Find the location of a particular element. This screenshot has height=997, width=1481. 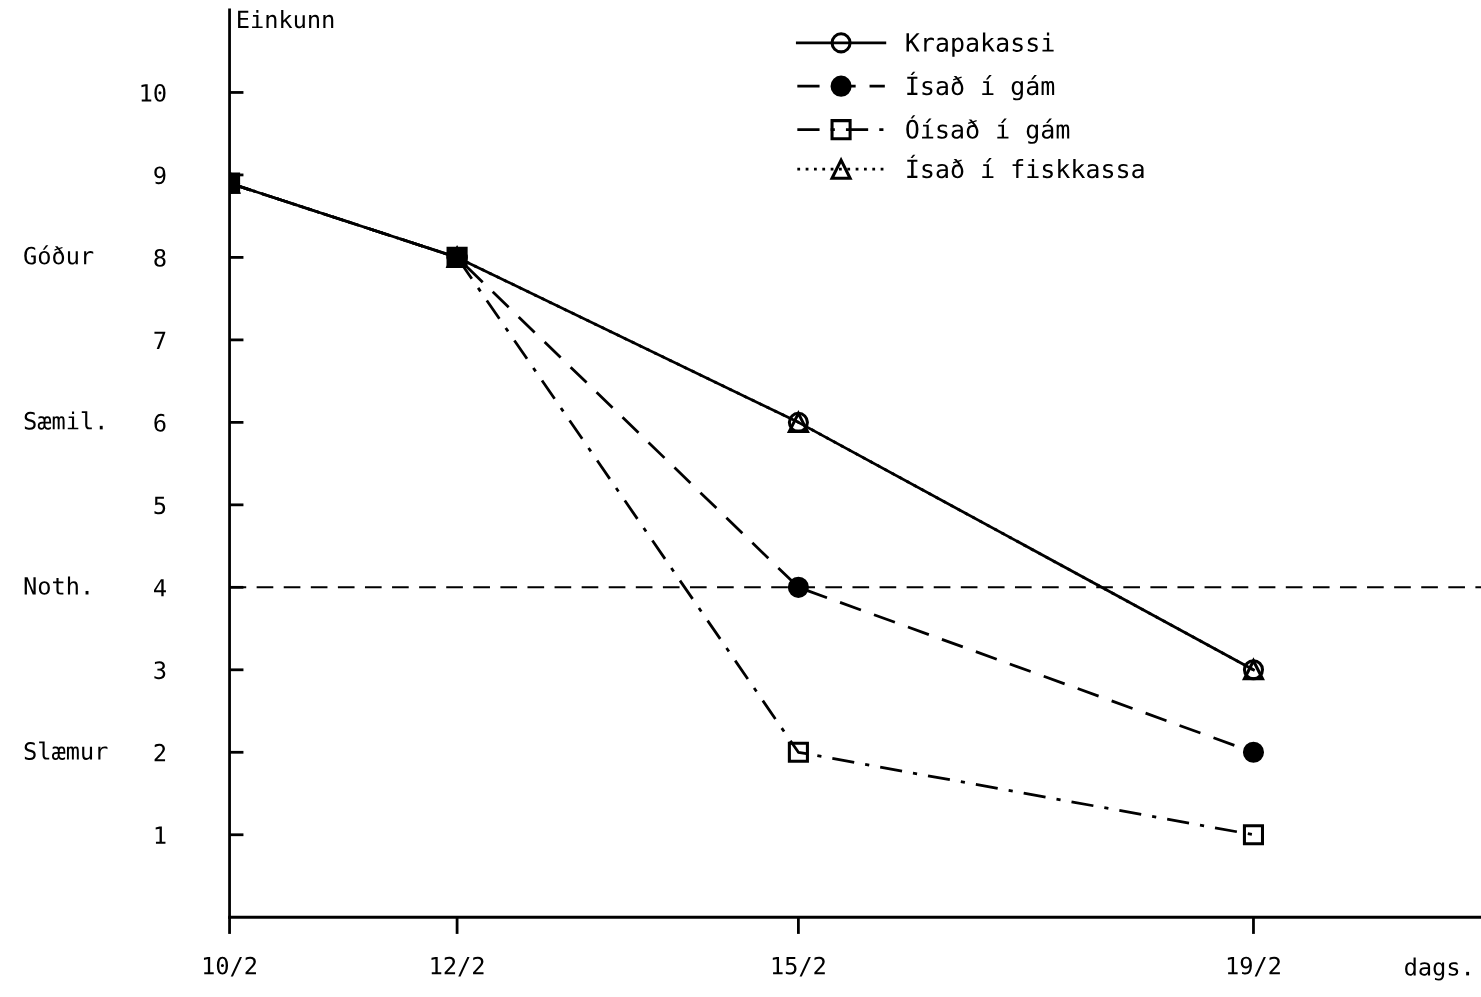

text: Noth. is located at coordinates (56, 585).